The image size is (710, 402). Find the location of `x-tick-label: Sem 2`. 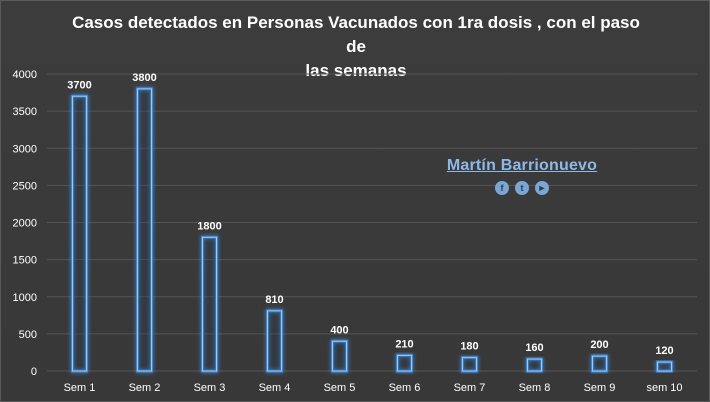

x-tick-label: Sem 2 is located at coordinates (145, 388).